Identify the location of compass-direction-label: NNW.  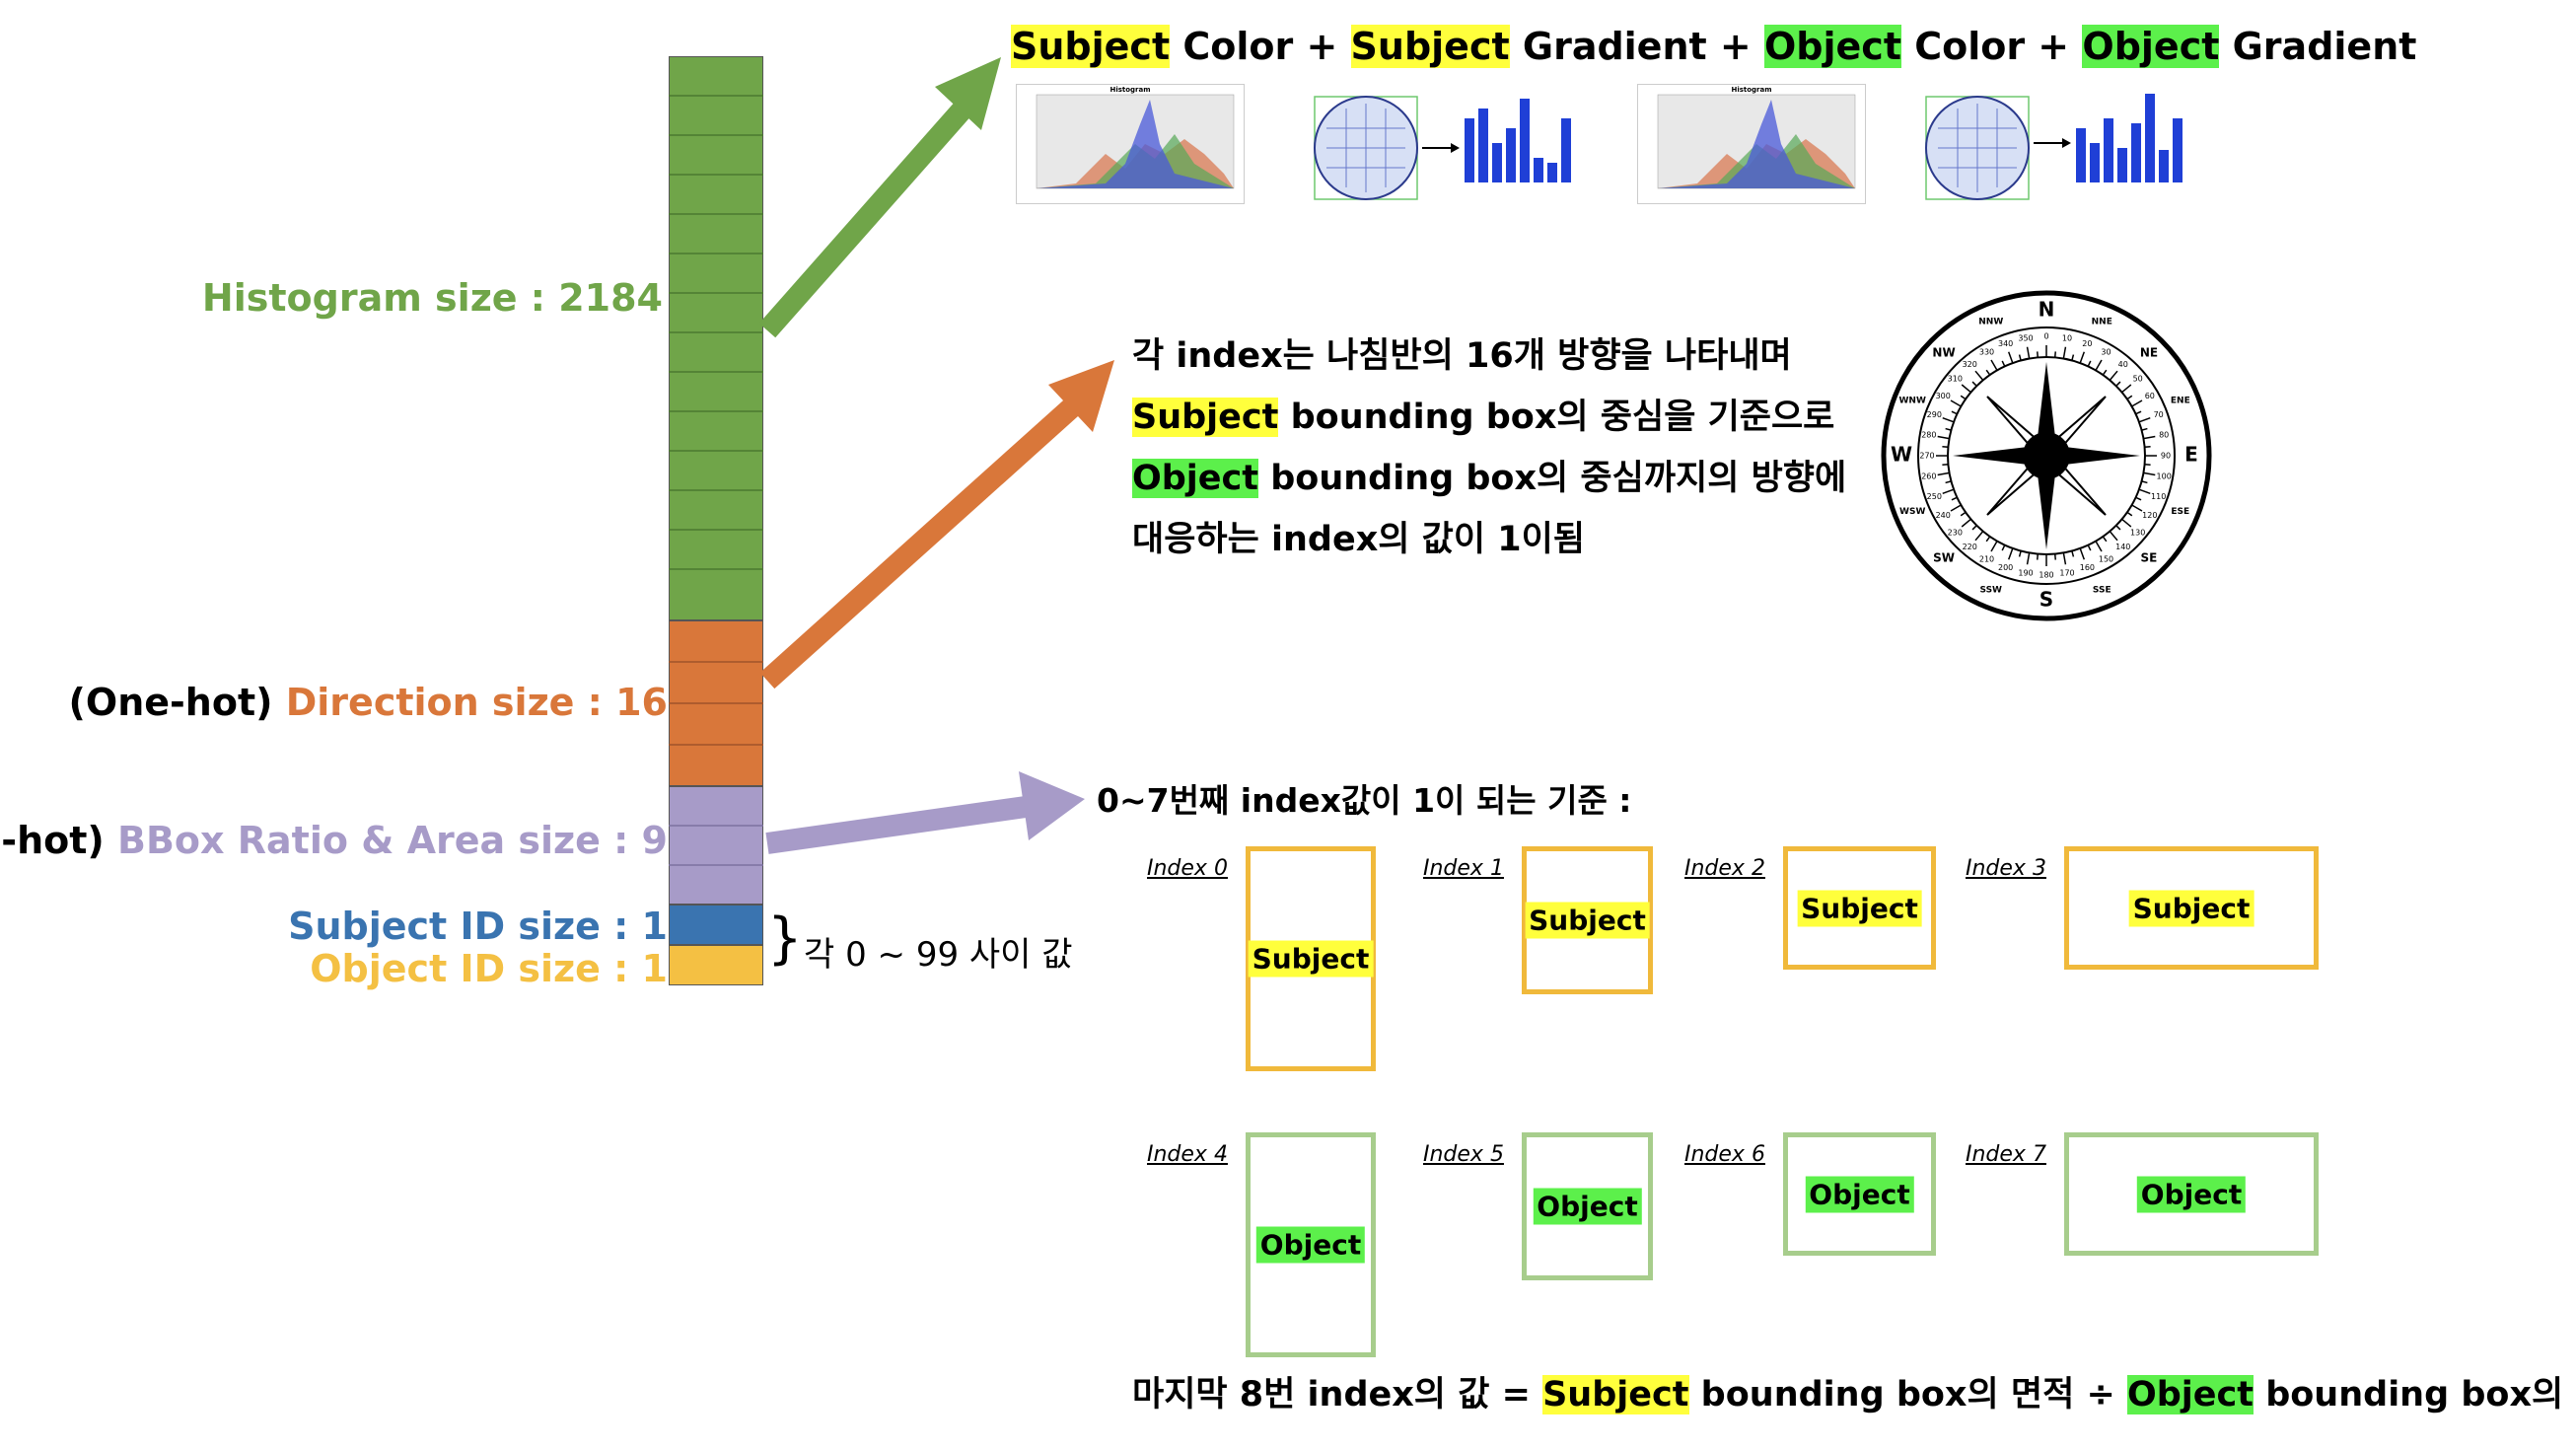
(1991, 322).